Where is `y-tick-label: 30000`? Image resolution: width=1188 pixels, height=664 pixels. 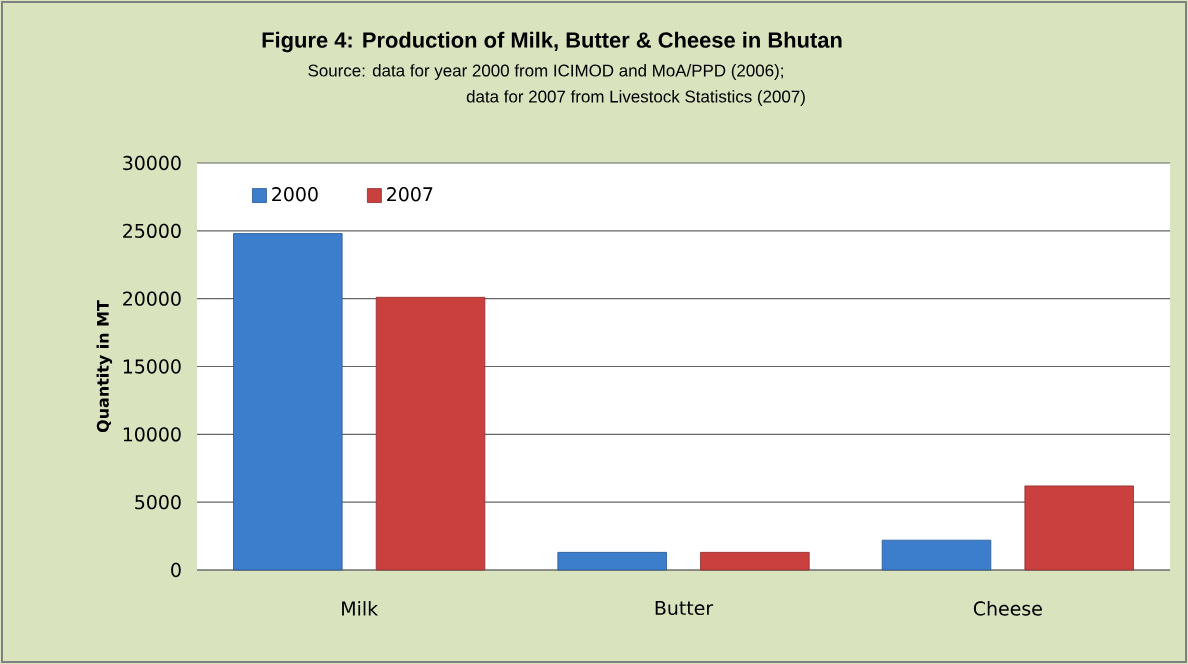 y-tick-label: 30000 is located at coordinates (152, 163).